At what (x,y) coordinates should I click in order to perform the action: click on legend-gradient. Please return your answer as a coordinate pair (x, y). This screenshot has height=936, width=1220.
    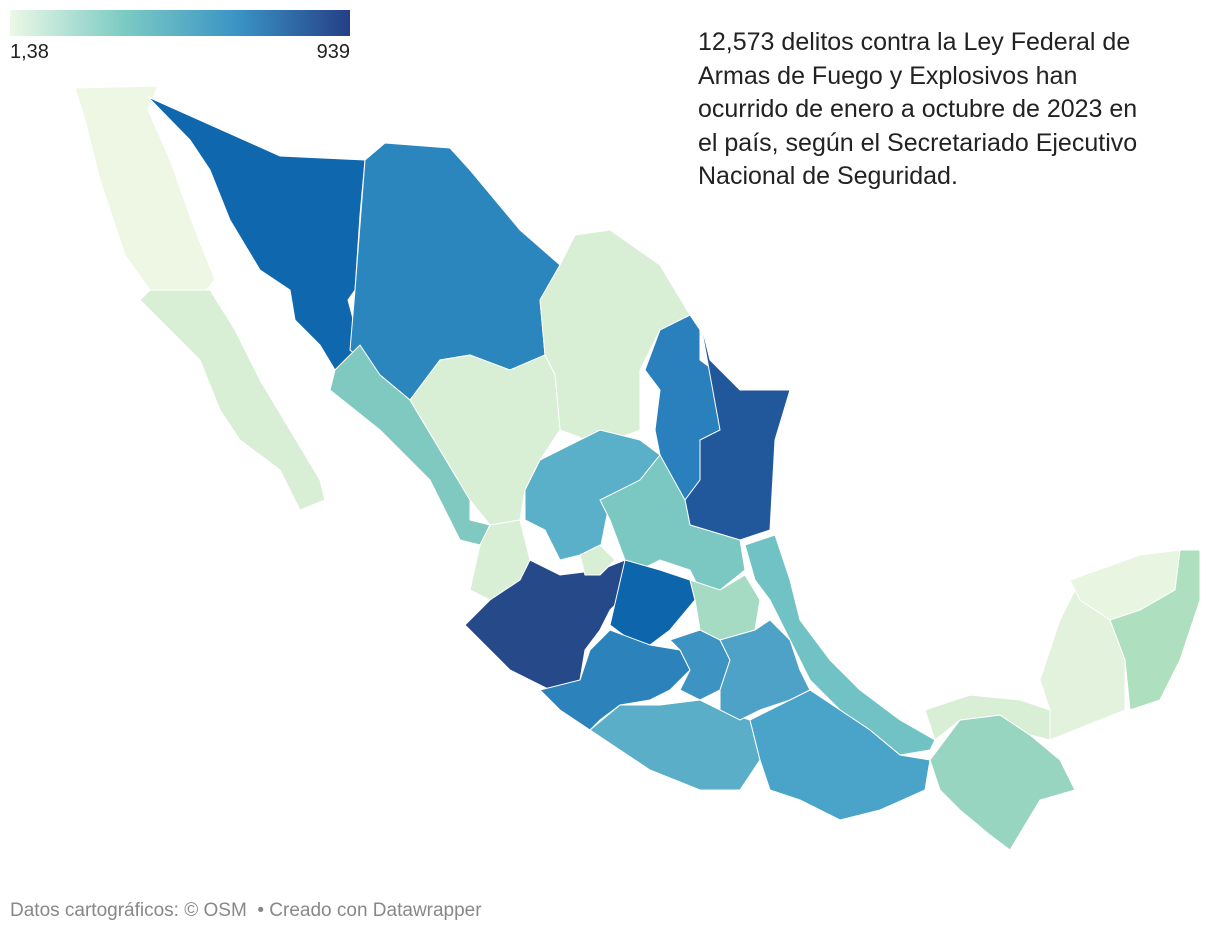
    Looking at the image, I should click on (180, 23).